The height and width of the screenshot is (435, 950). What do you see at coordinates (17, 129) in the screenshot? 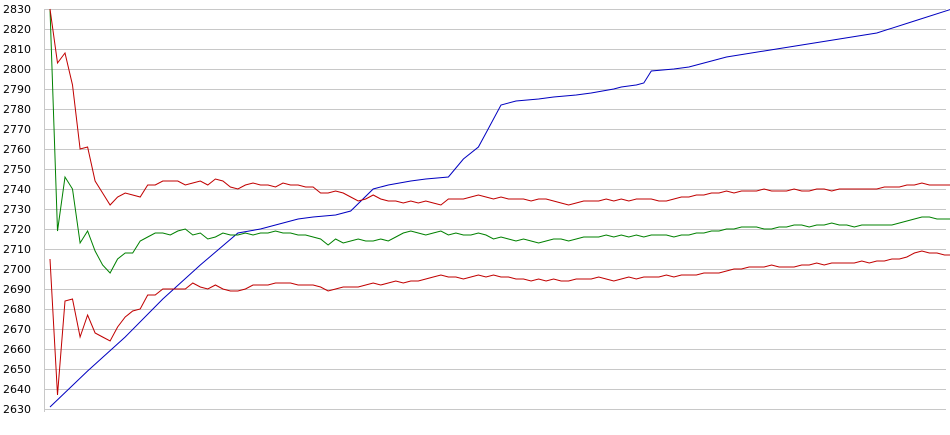
I see `y-tick-label: 2770` at bounding box center [17, 129].